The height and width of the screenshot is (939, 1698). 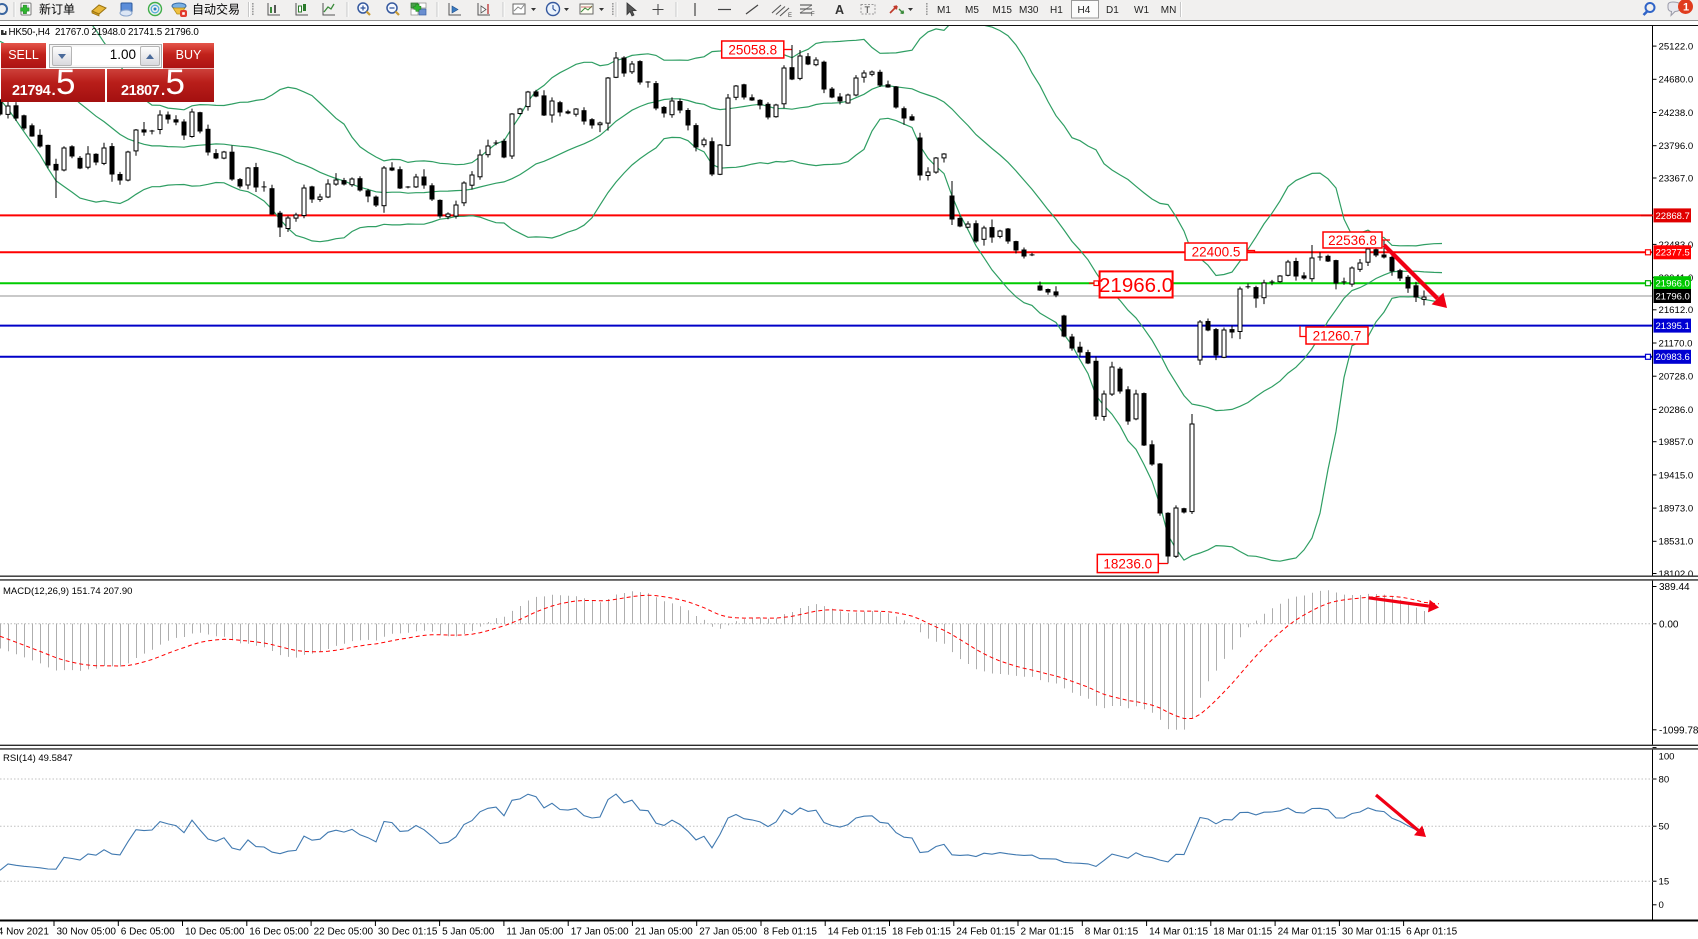 What do you see at coordinates (1673, 296) in the screenshot?
I see `svg-text: 21796.0` at bounding box center [1673, 296].